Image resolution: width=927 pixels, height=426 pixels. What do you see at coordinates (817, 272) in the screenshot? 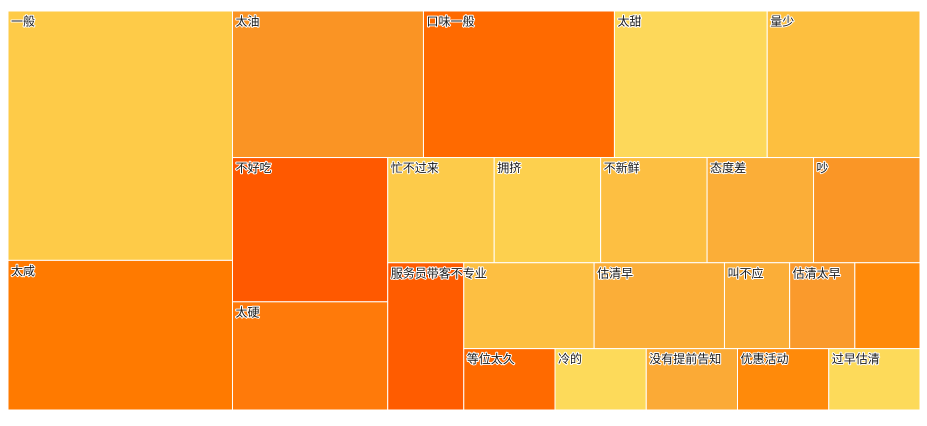
I see `cell-label: 估清太早` at bounding box center [817, 272].